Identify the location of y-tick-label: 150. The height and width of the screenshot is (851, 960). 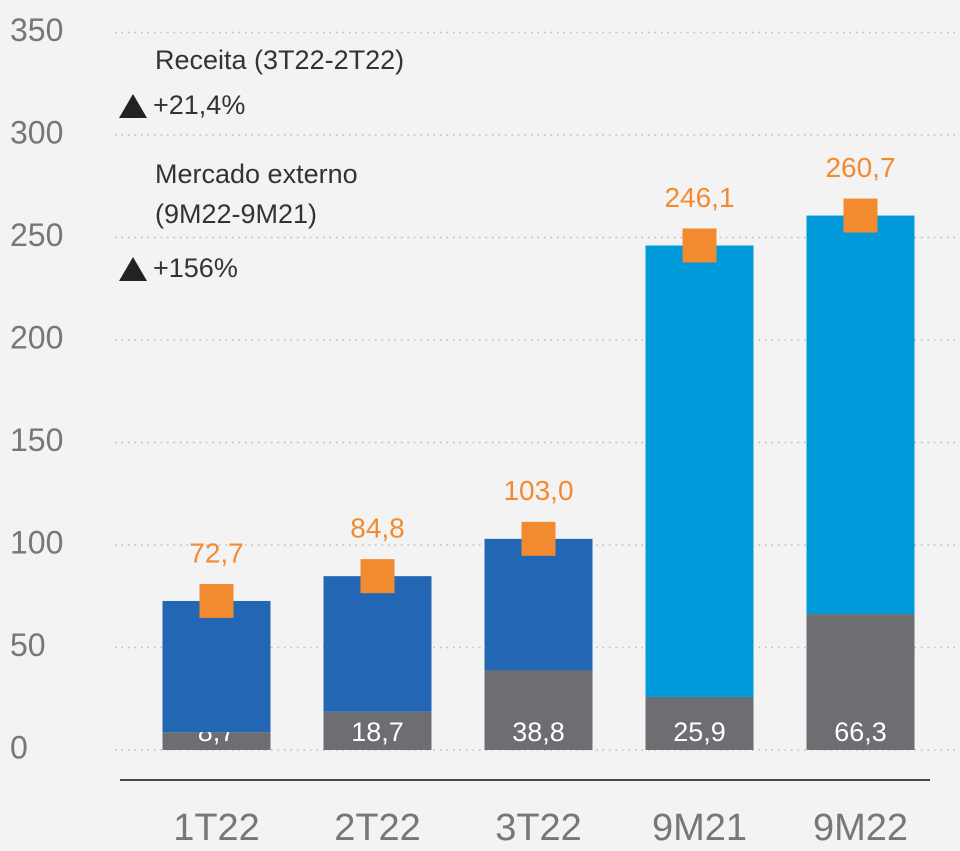
(36, 440).